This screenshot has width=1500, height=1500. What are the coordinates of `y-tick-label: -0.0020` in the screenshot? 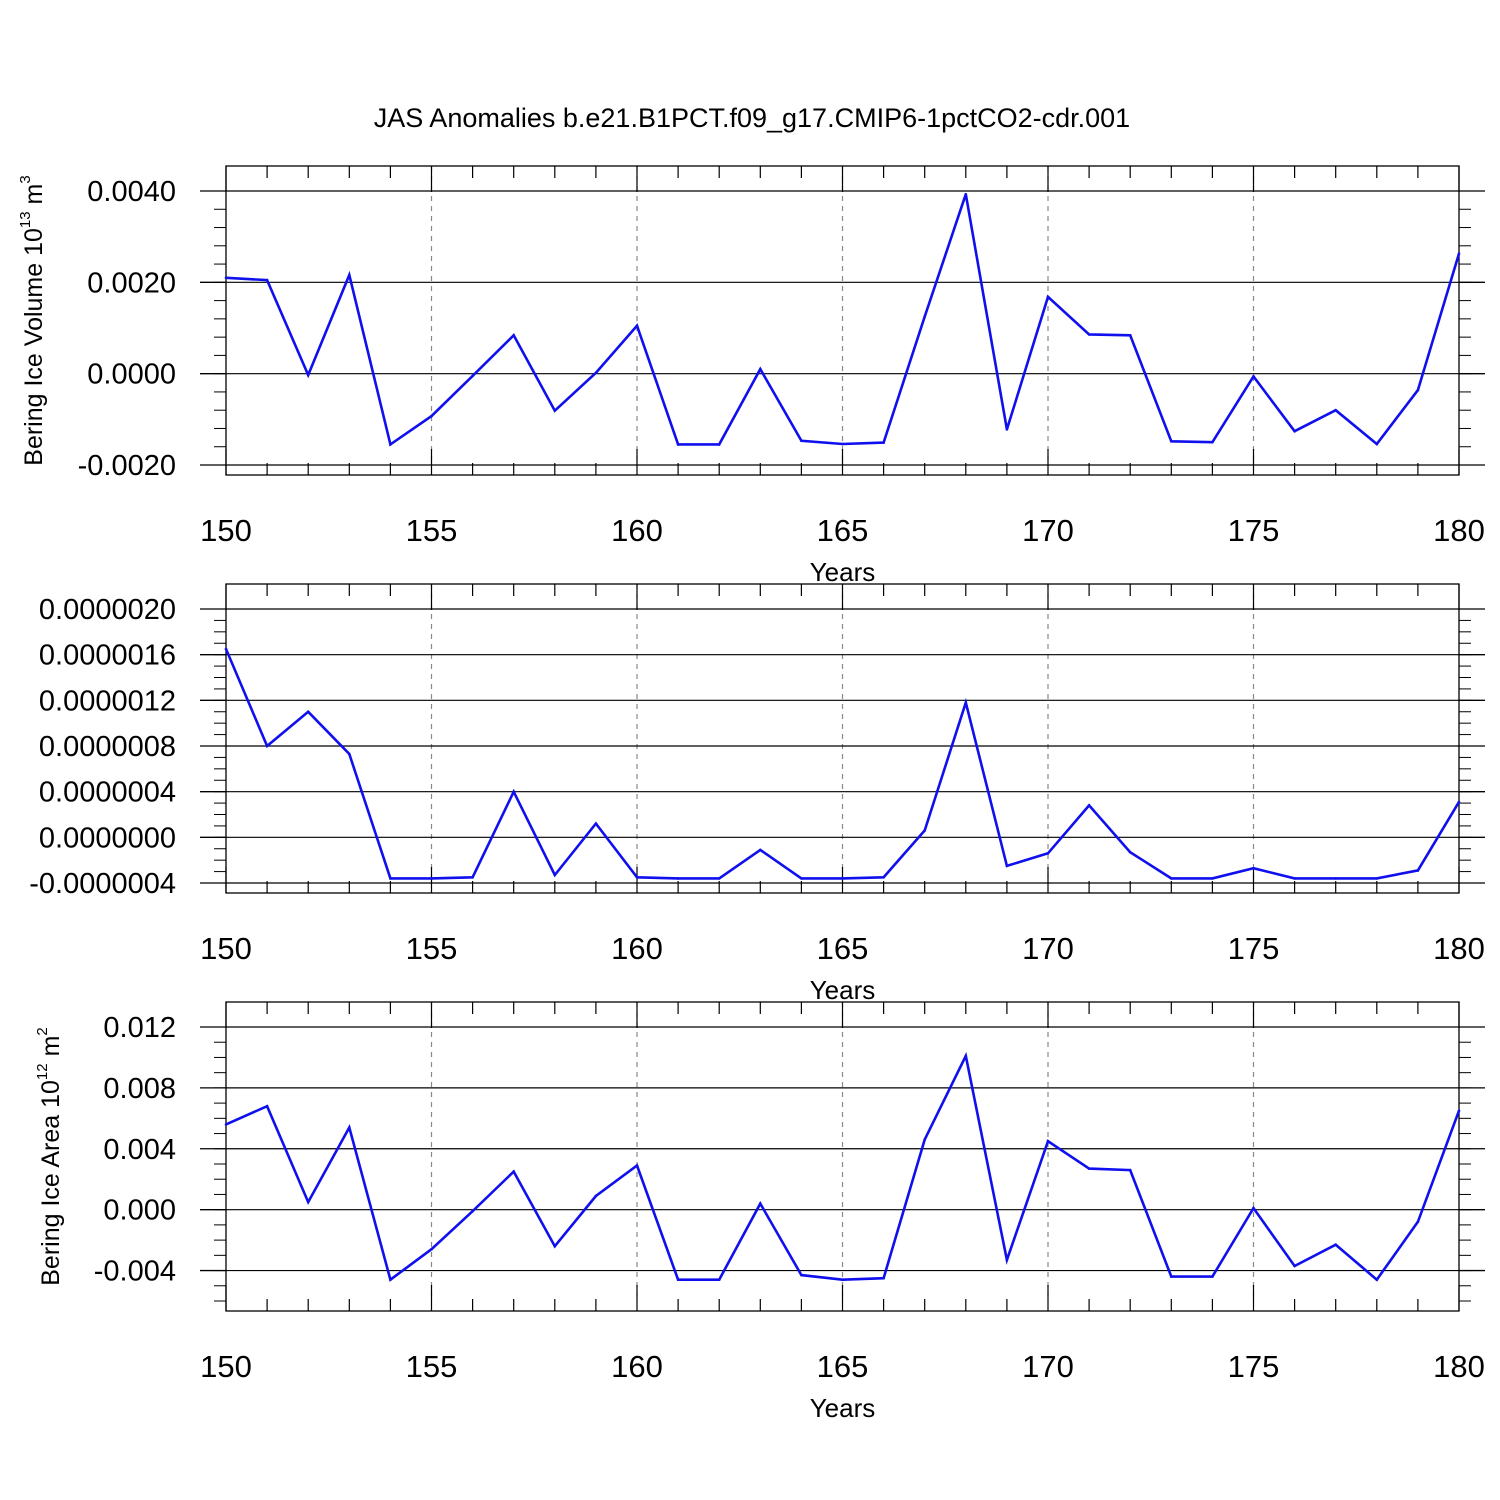 It's located at (127, 466).